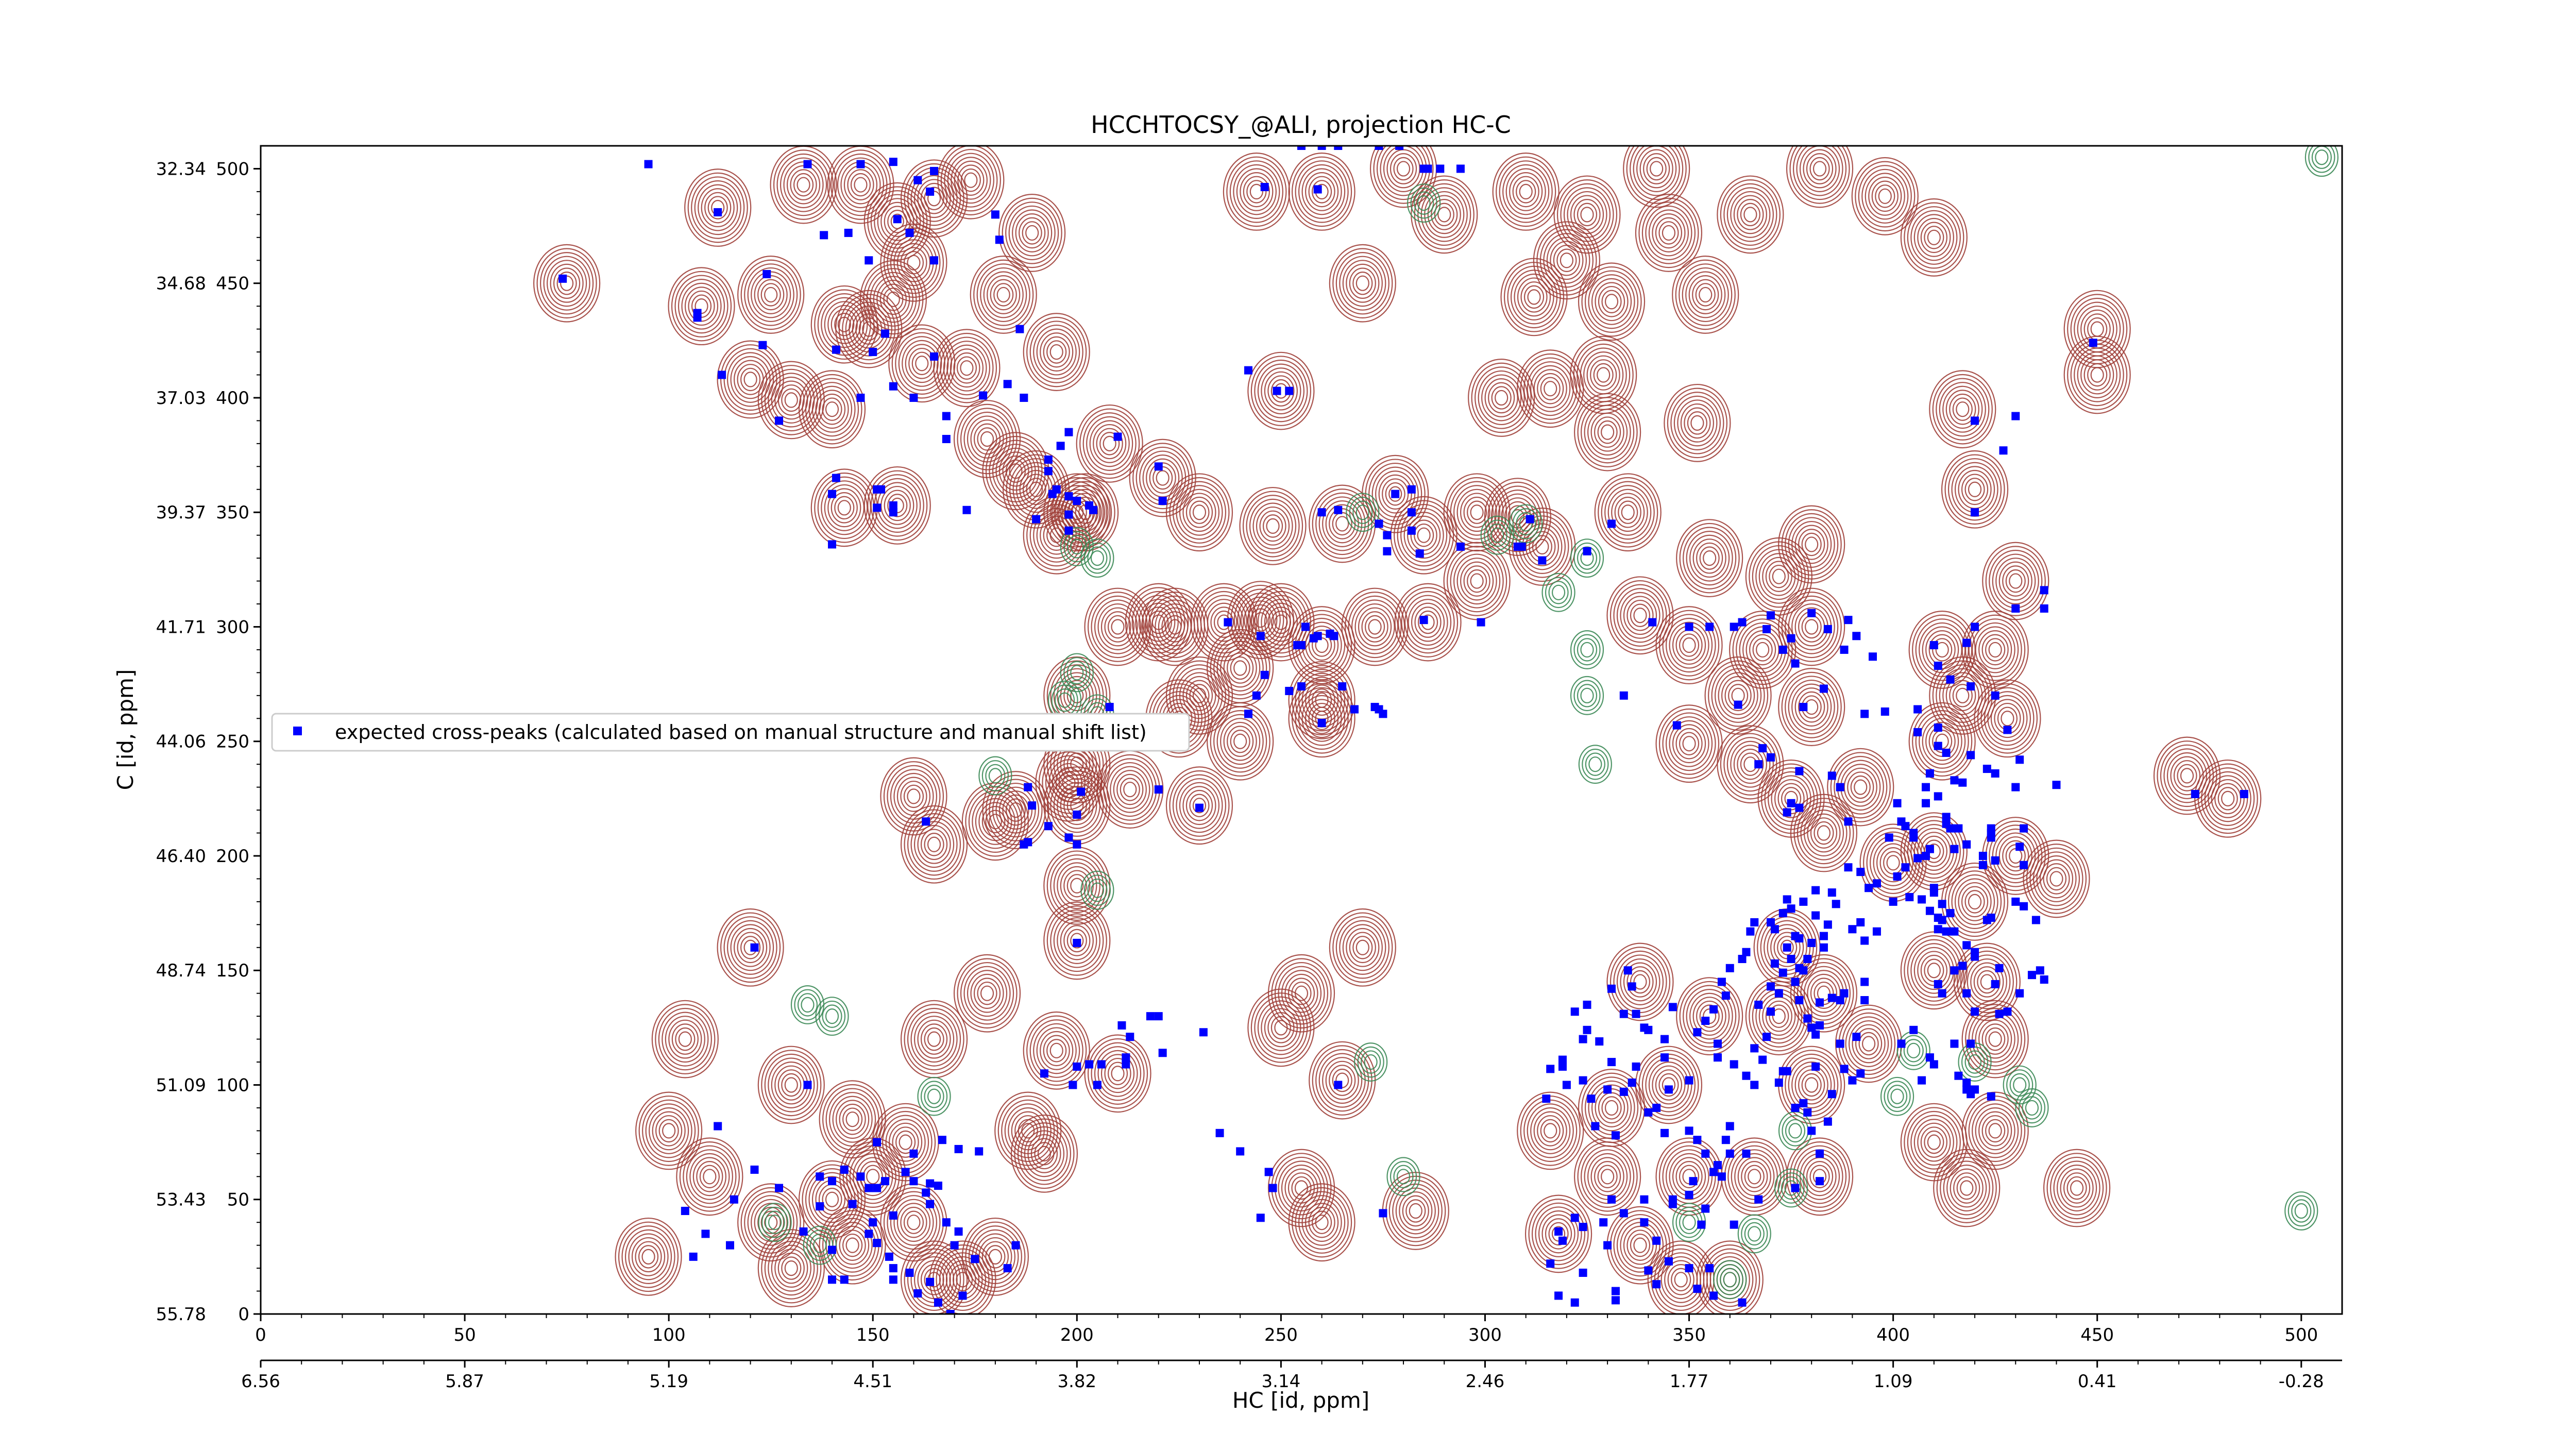  Describe the element at coordinates (181, 1200) in the screenshot. I see `y-ppm-tick-label: 53.43` at that location.